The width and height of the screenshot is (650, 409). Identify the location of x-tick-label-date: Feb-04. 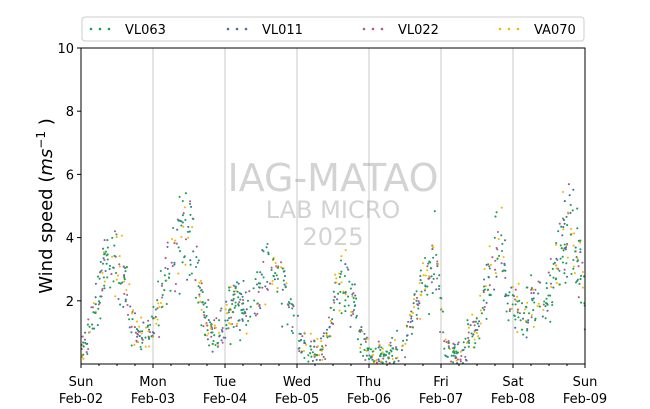
(225, 399).